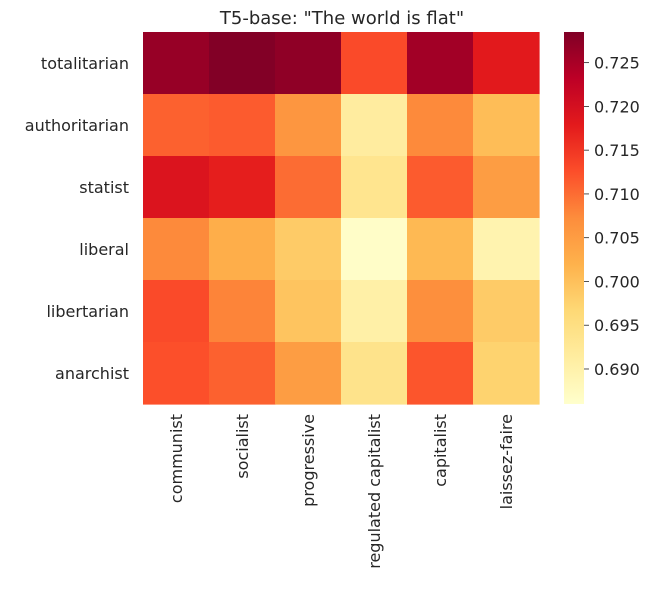 The image size is (658, 607). I want to click on y-tick-label: authoritarian, so click(77, 125).